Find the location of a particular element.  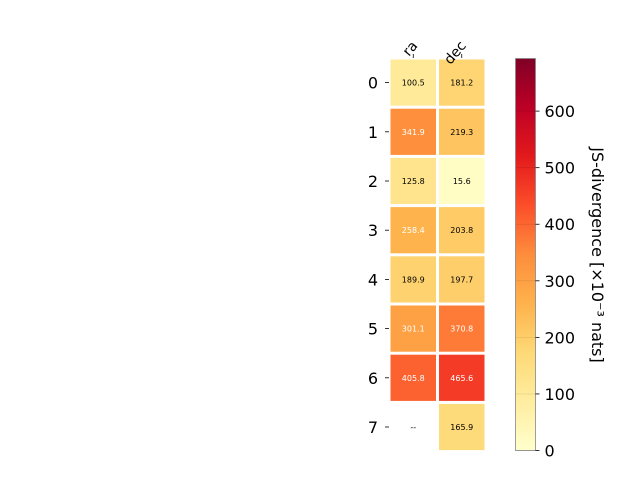

colorbar-tick-label: 500 is located at coordinates (560, 168).